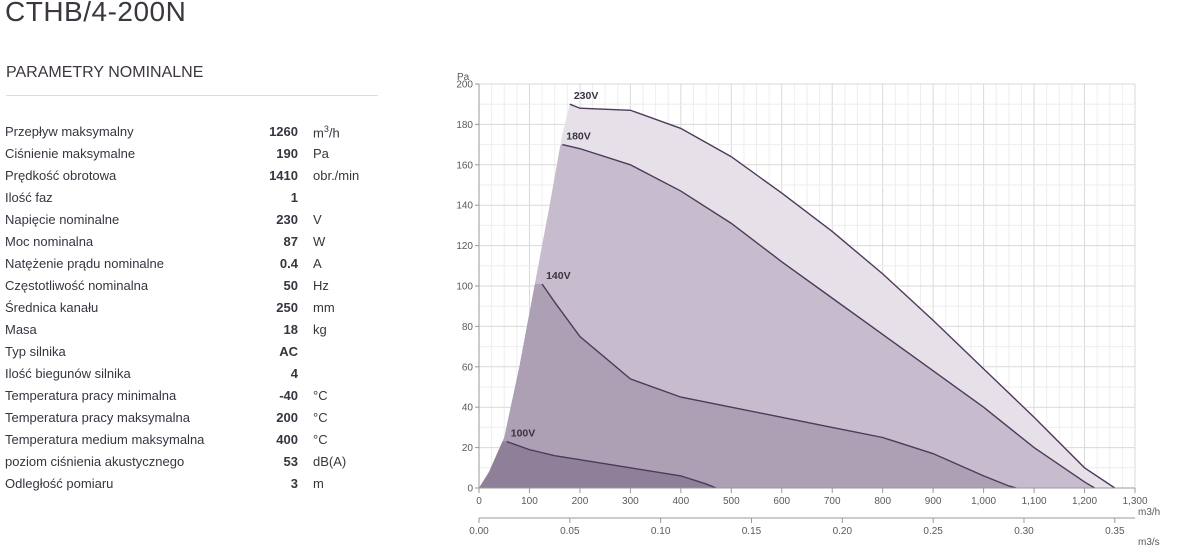 The width and height of the screenshot is (1181, 550). Describe the element at coordinates (68, 373) in the screenshot. I see `param-label: Ilość biegunów silnika` at that location.